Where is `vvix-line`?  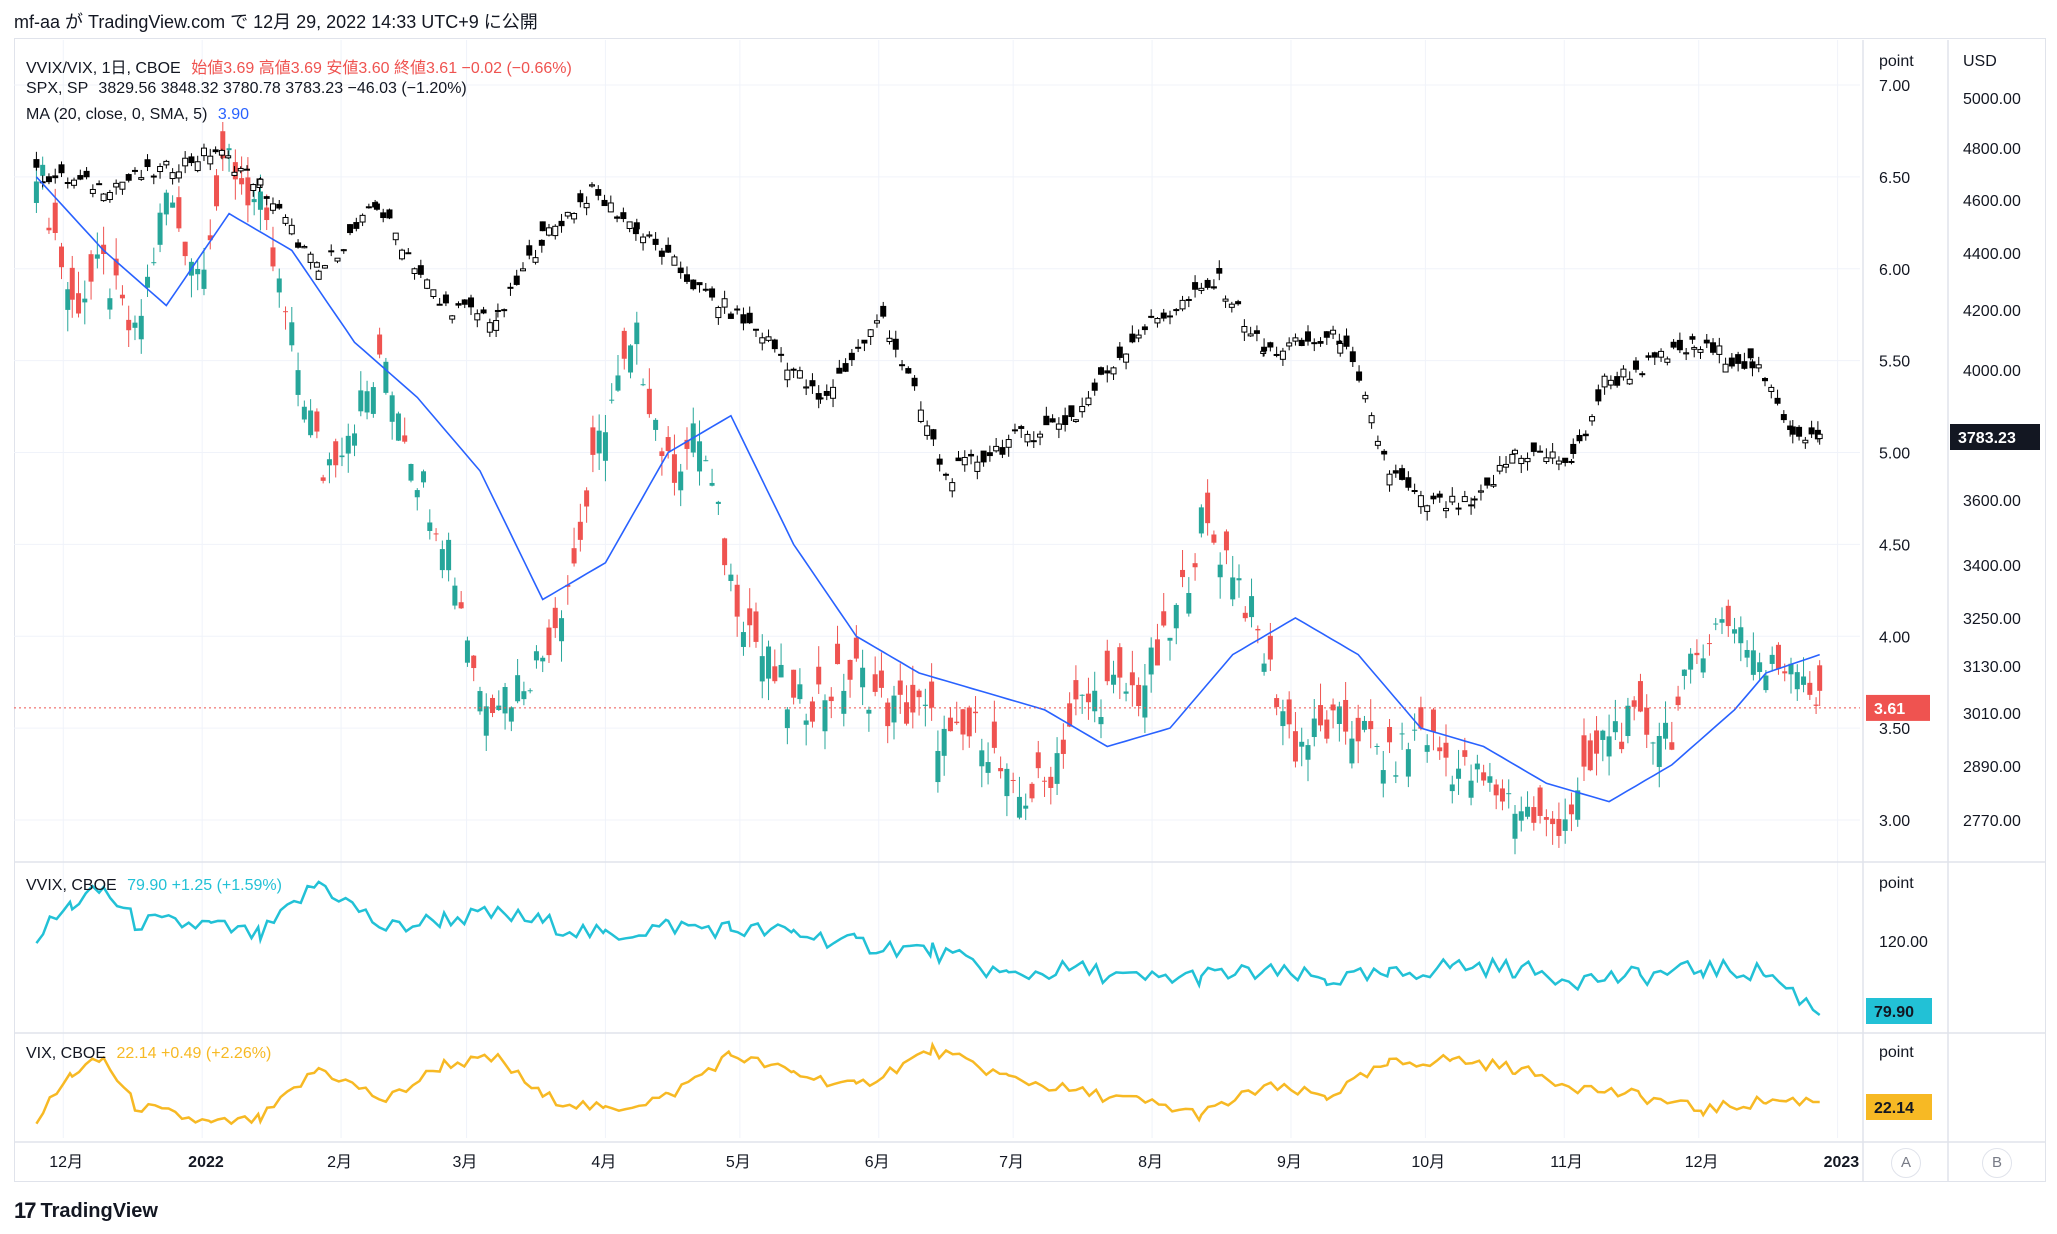
vvix-line is located at coordinates (928, 948).